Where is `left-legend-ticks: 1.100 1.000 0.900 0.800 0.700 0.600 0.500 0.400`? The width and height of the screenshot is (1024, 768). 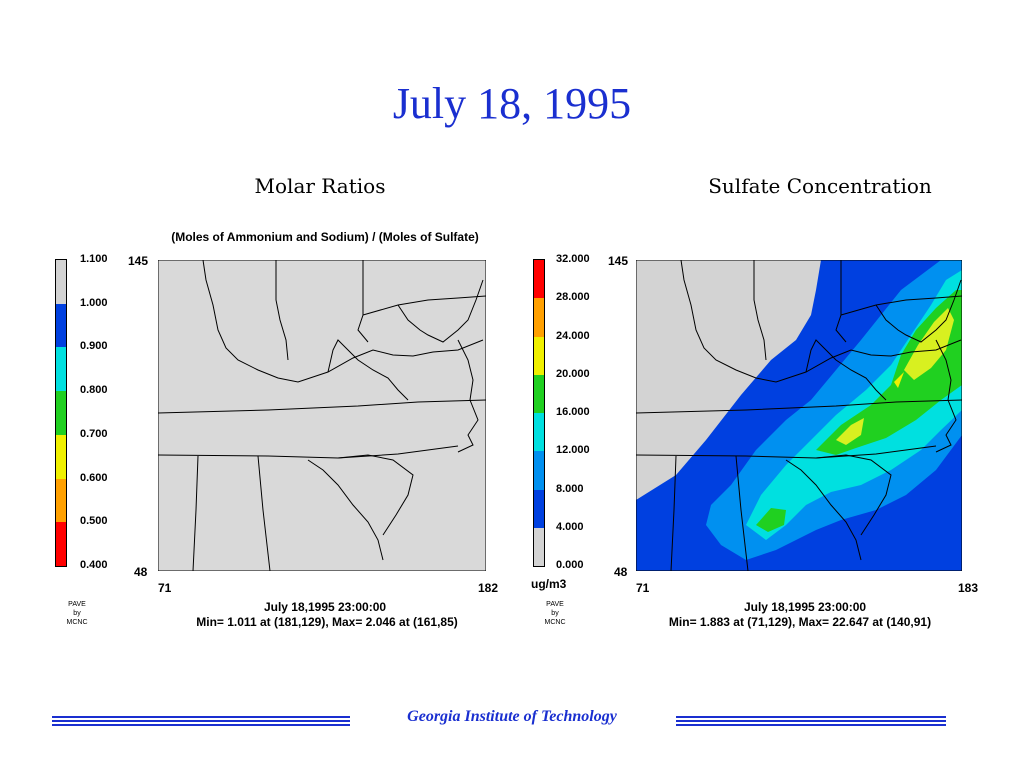
left-legend-ticks: 1.100 1.000 0.900 0.800 0.700 0.600 0.500 0.400 is located at coordinates (100, 413).